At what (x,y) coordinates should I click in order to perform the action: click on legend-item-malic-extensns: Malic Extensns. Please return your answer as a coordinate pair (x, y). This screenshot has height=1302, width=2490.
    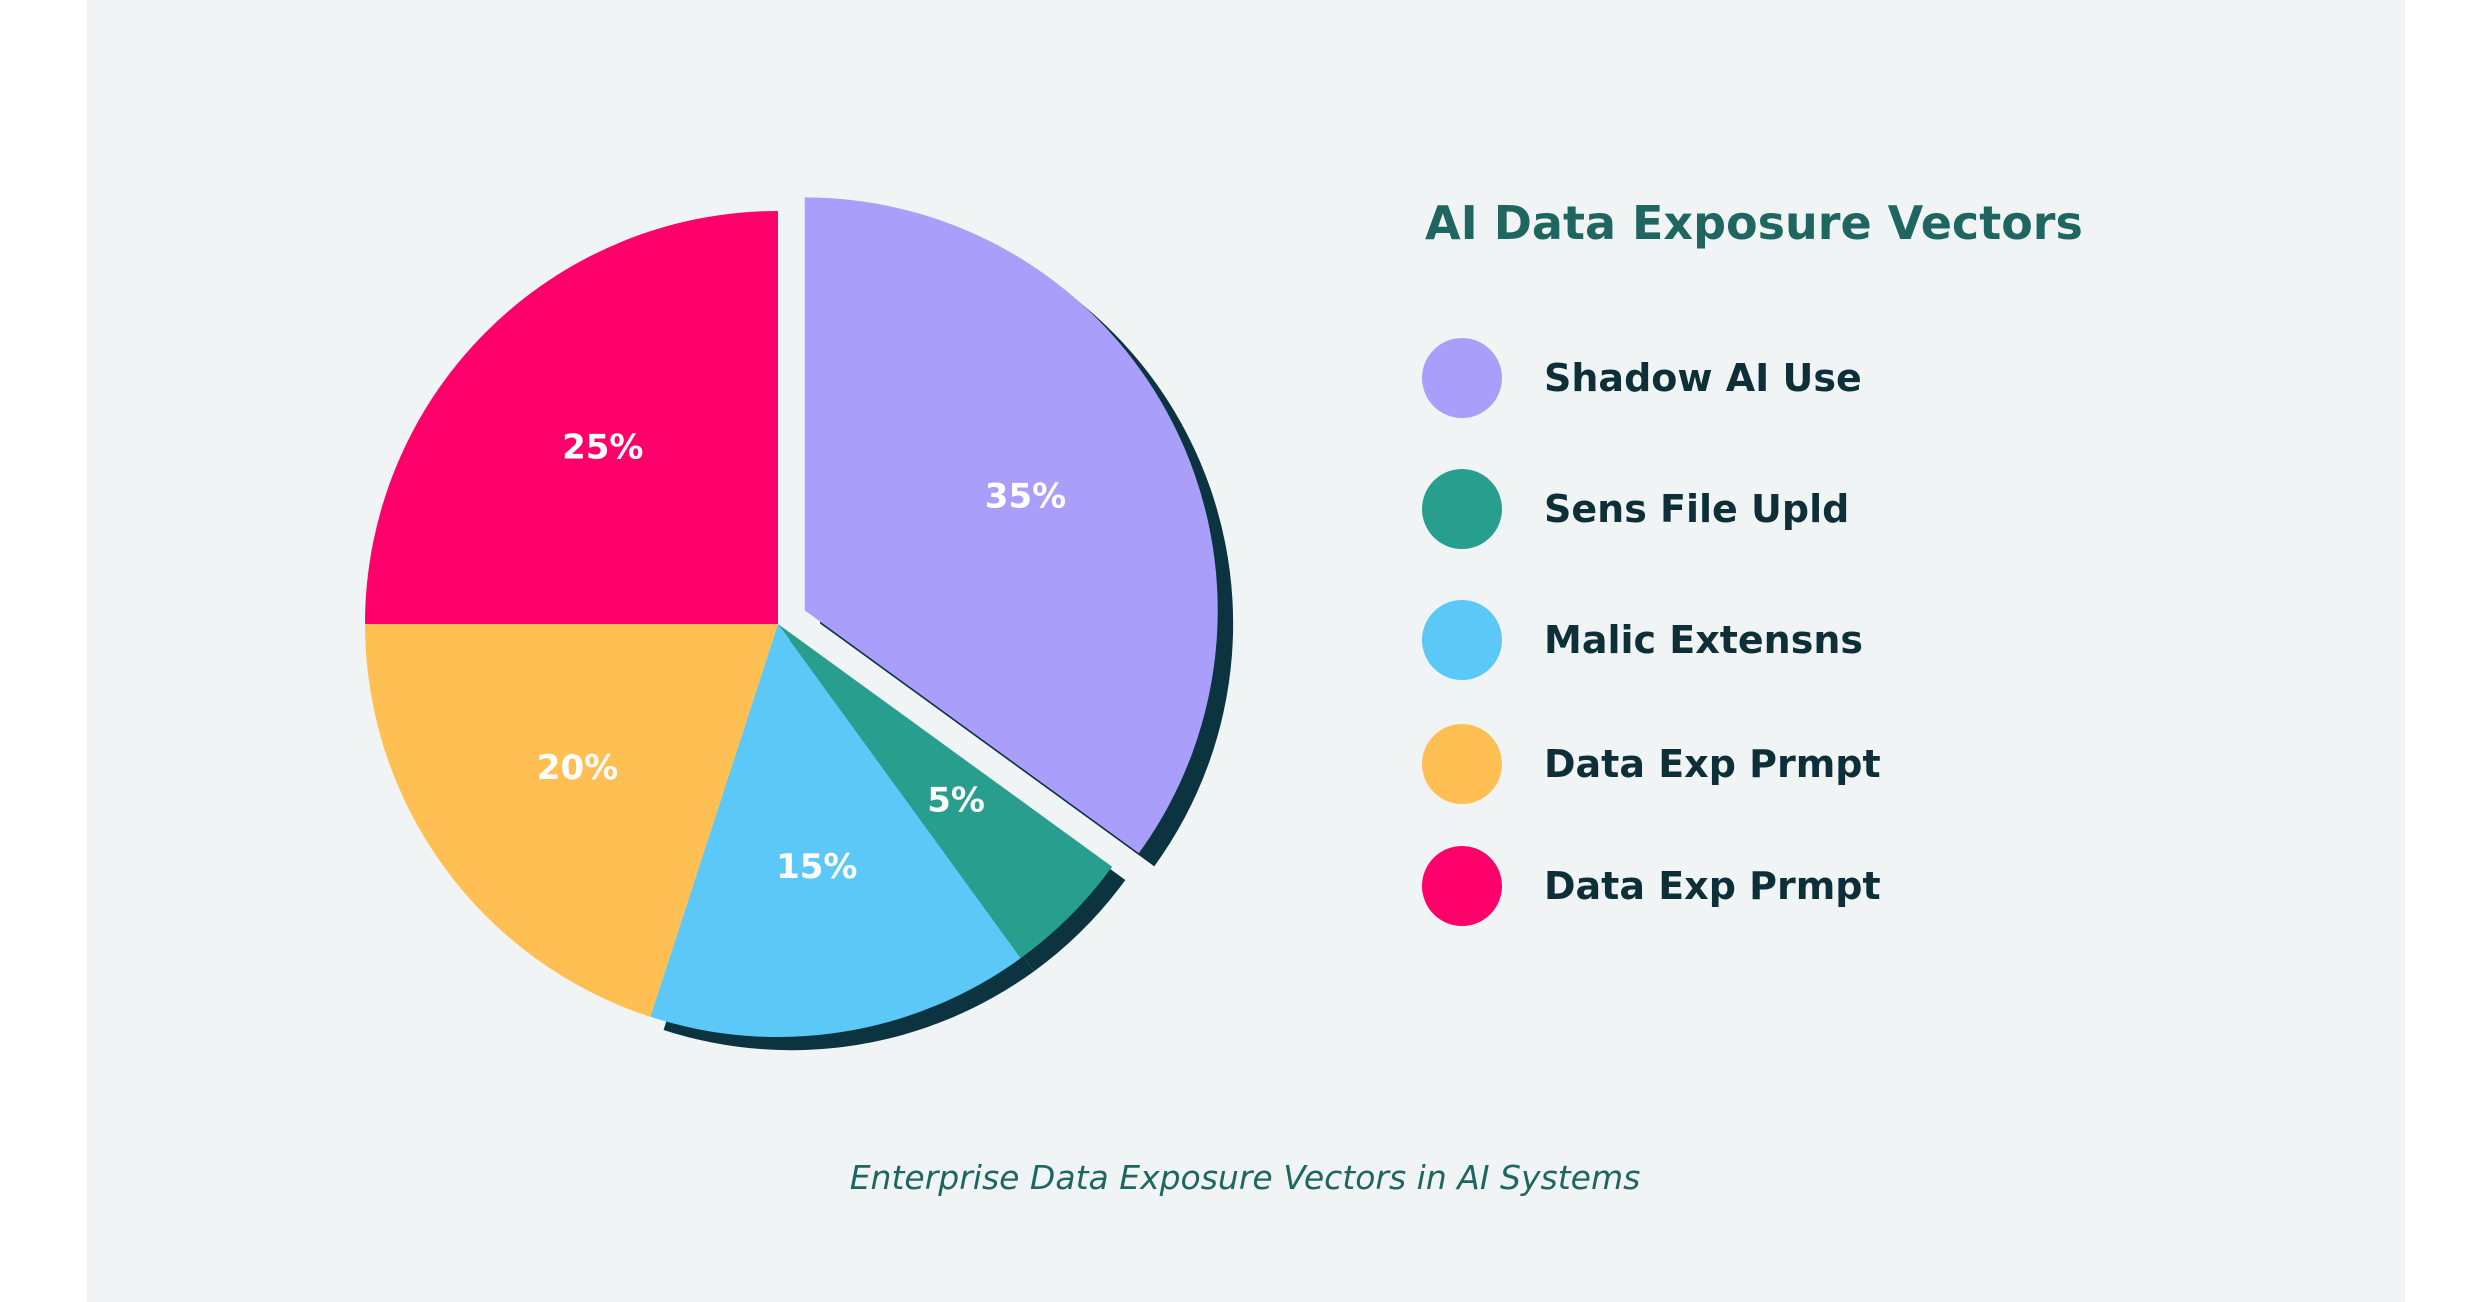
    Looking at the image, I should click on (1642, 640).